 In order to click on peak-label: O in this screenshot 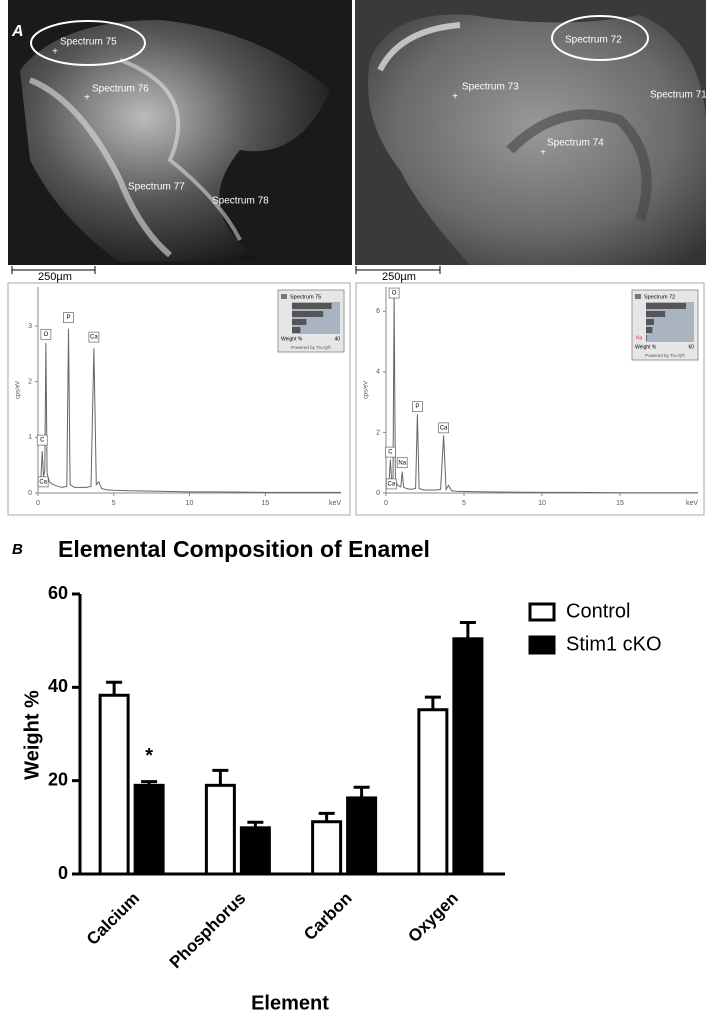, I will do `click(394, 294)`.